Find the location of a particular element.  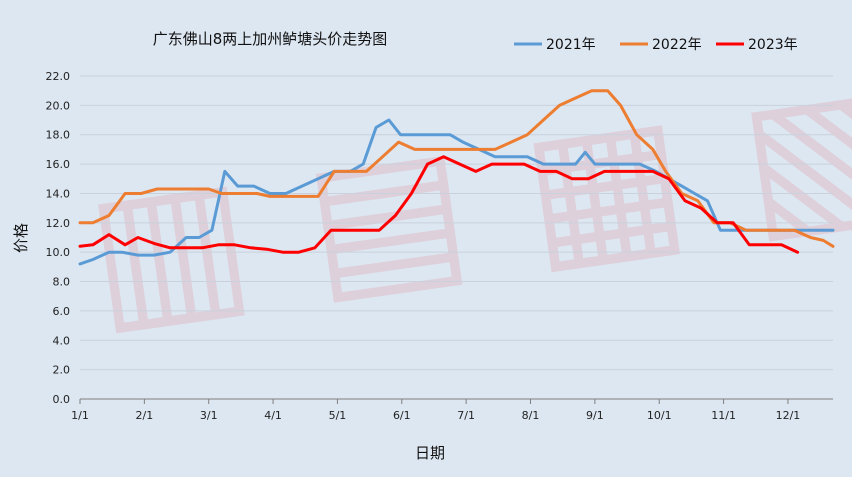

y-axis-title: 价格 is located at coordinates (21, 238).